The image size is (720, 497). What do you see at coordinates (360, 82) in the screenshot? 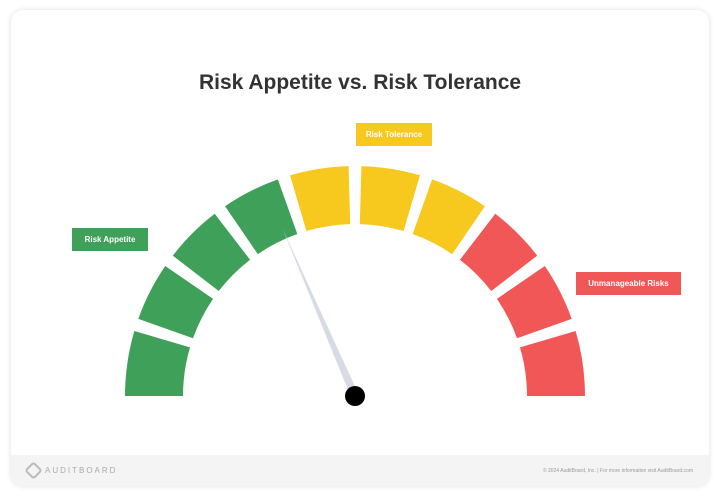
I see `page-title: Risk Appetite vs. Risk Tolerance` at bounding box center [360, 82].